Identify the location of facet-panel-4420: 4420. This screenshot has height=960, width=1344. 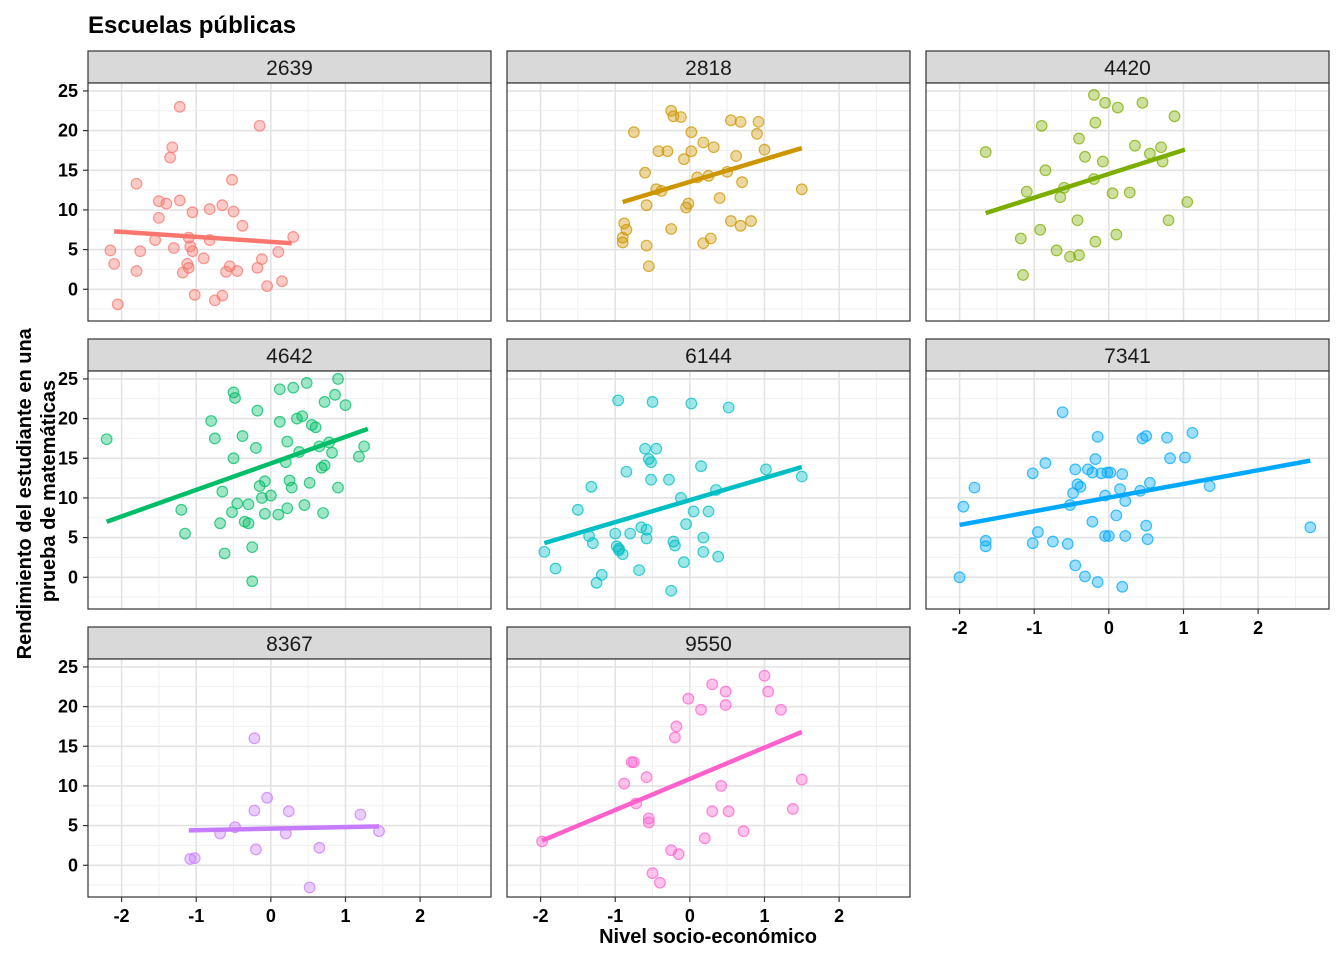
(1127, 186).